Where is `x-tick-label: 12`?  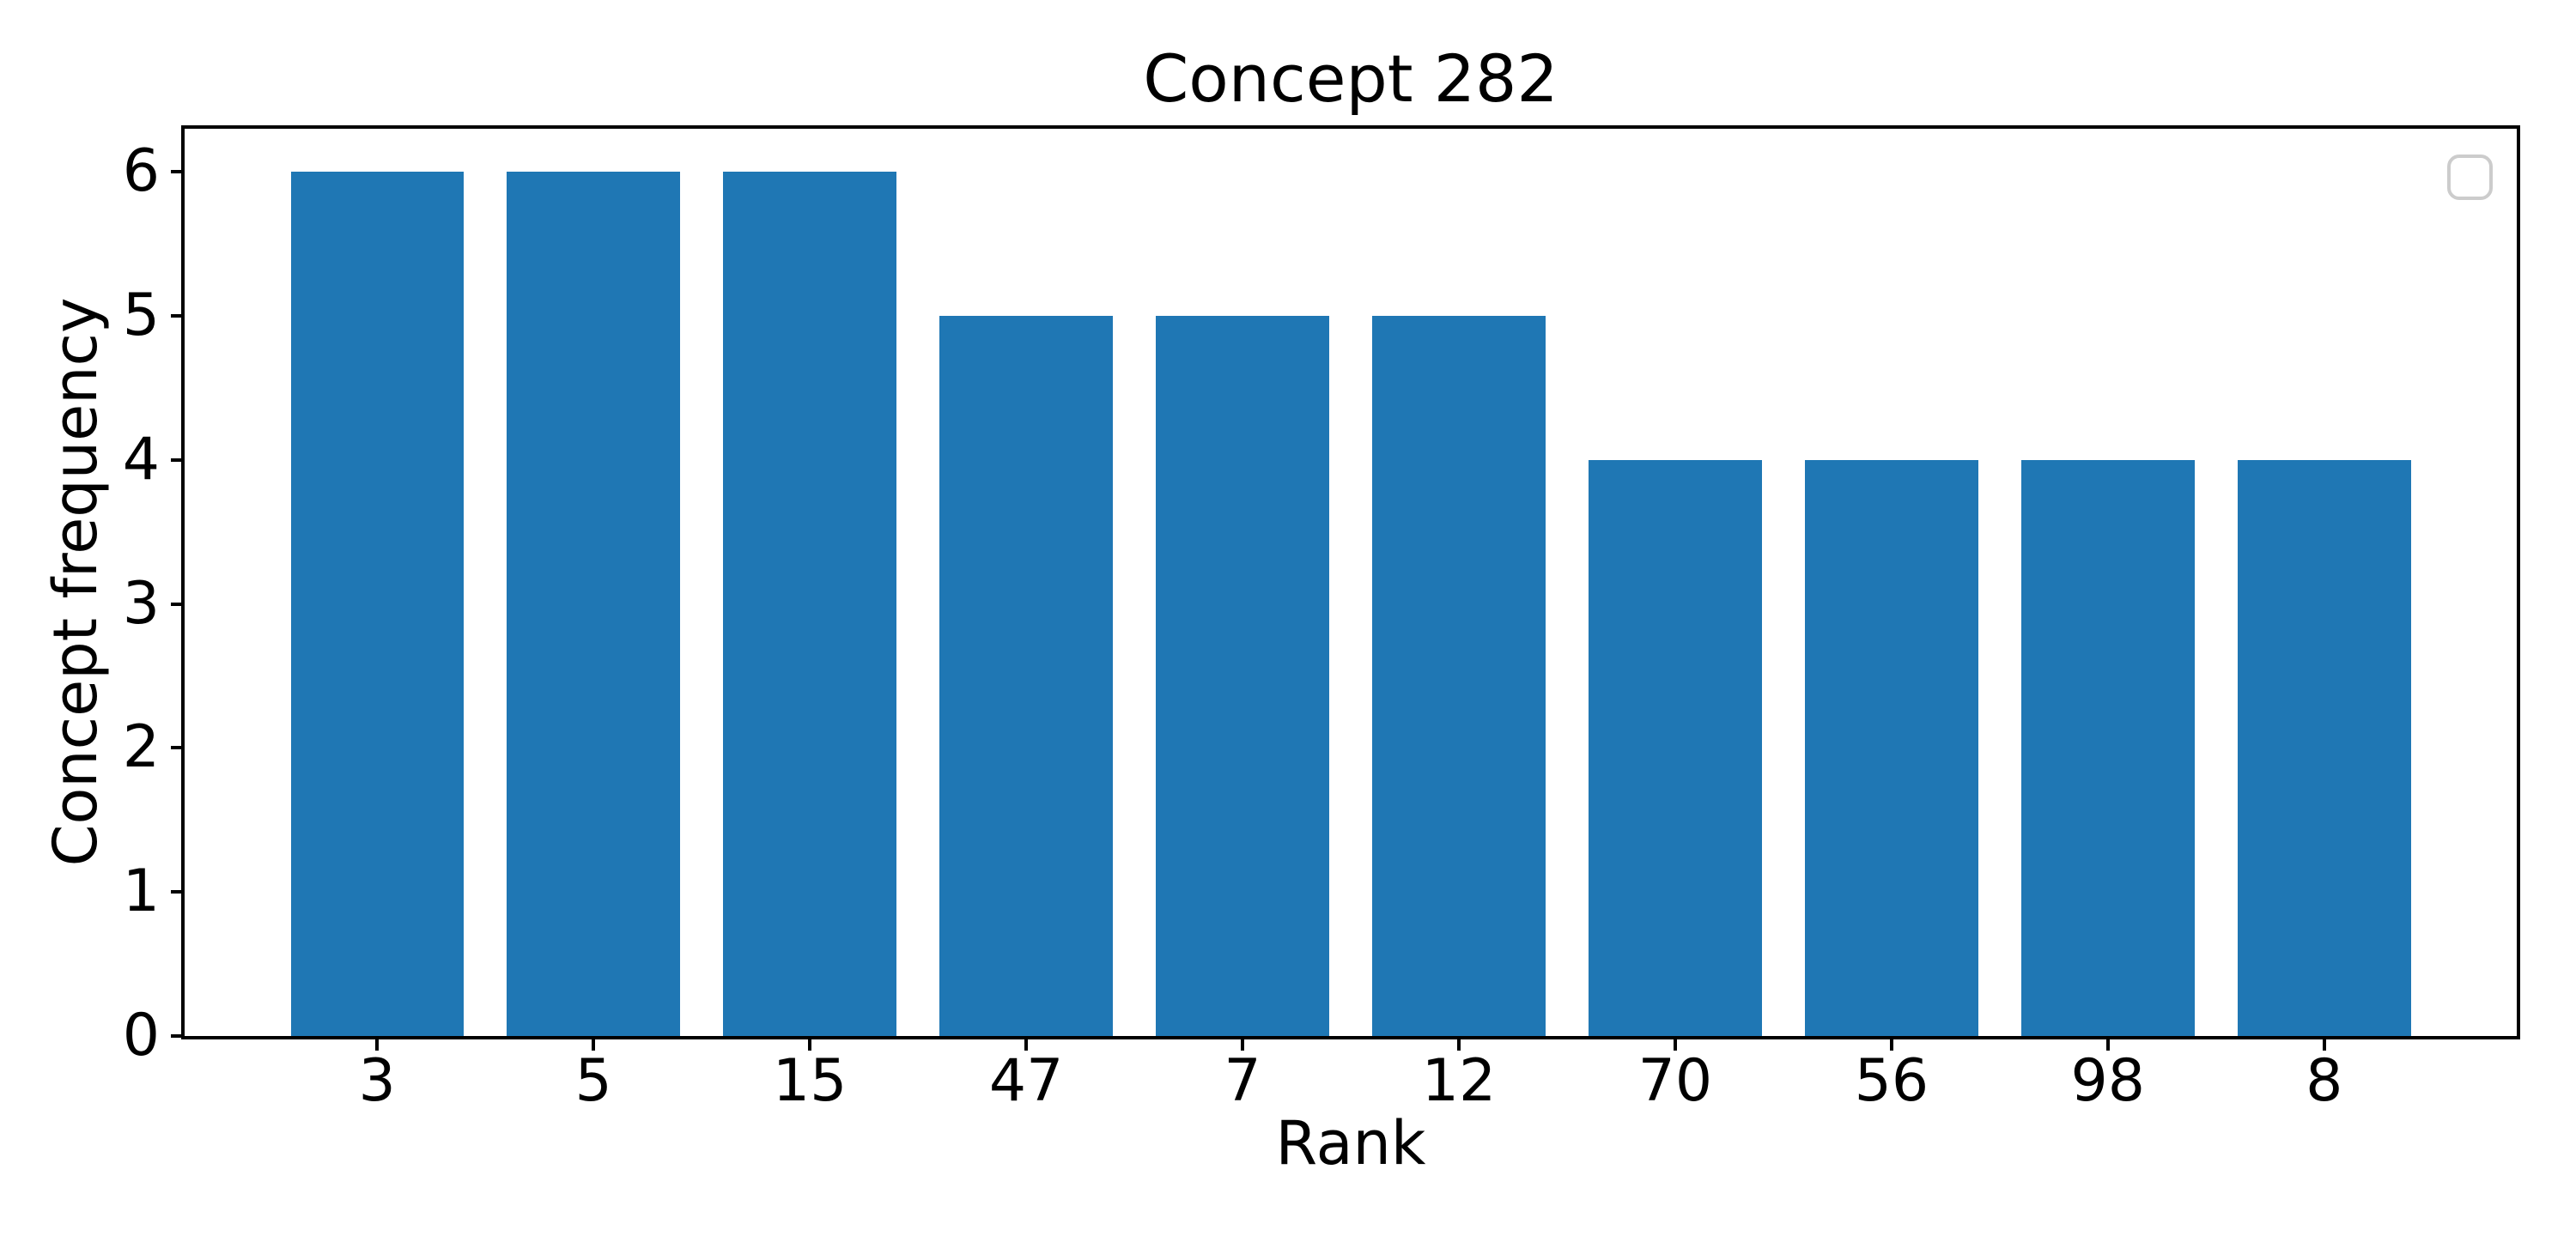 x-tick-label: 12 is located at coordinates (1459, 1081).